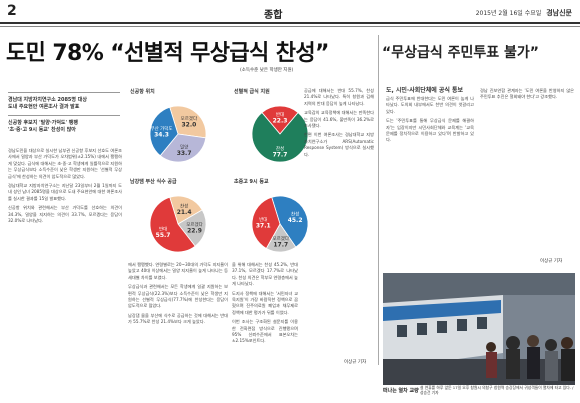  I want to click on chart-title: 선별적 급식 지원, so click(252, 92).